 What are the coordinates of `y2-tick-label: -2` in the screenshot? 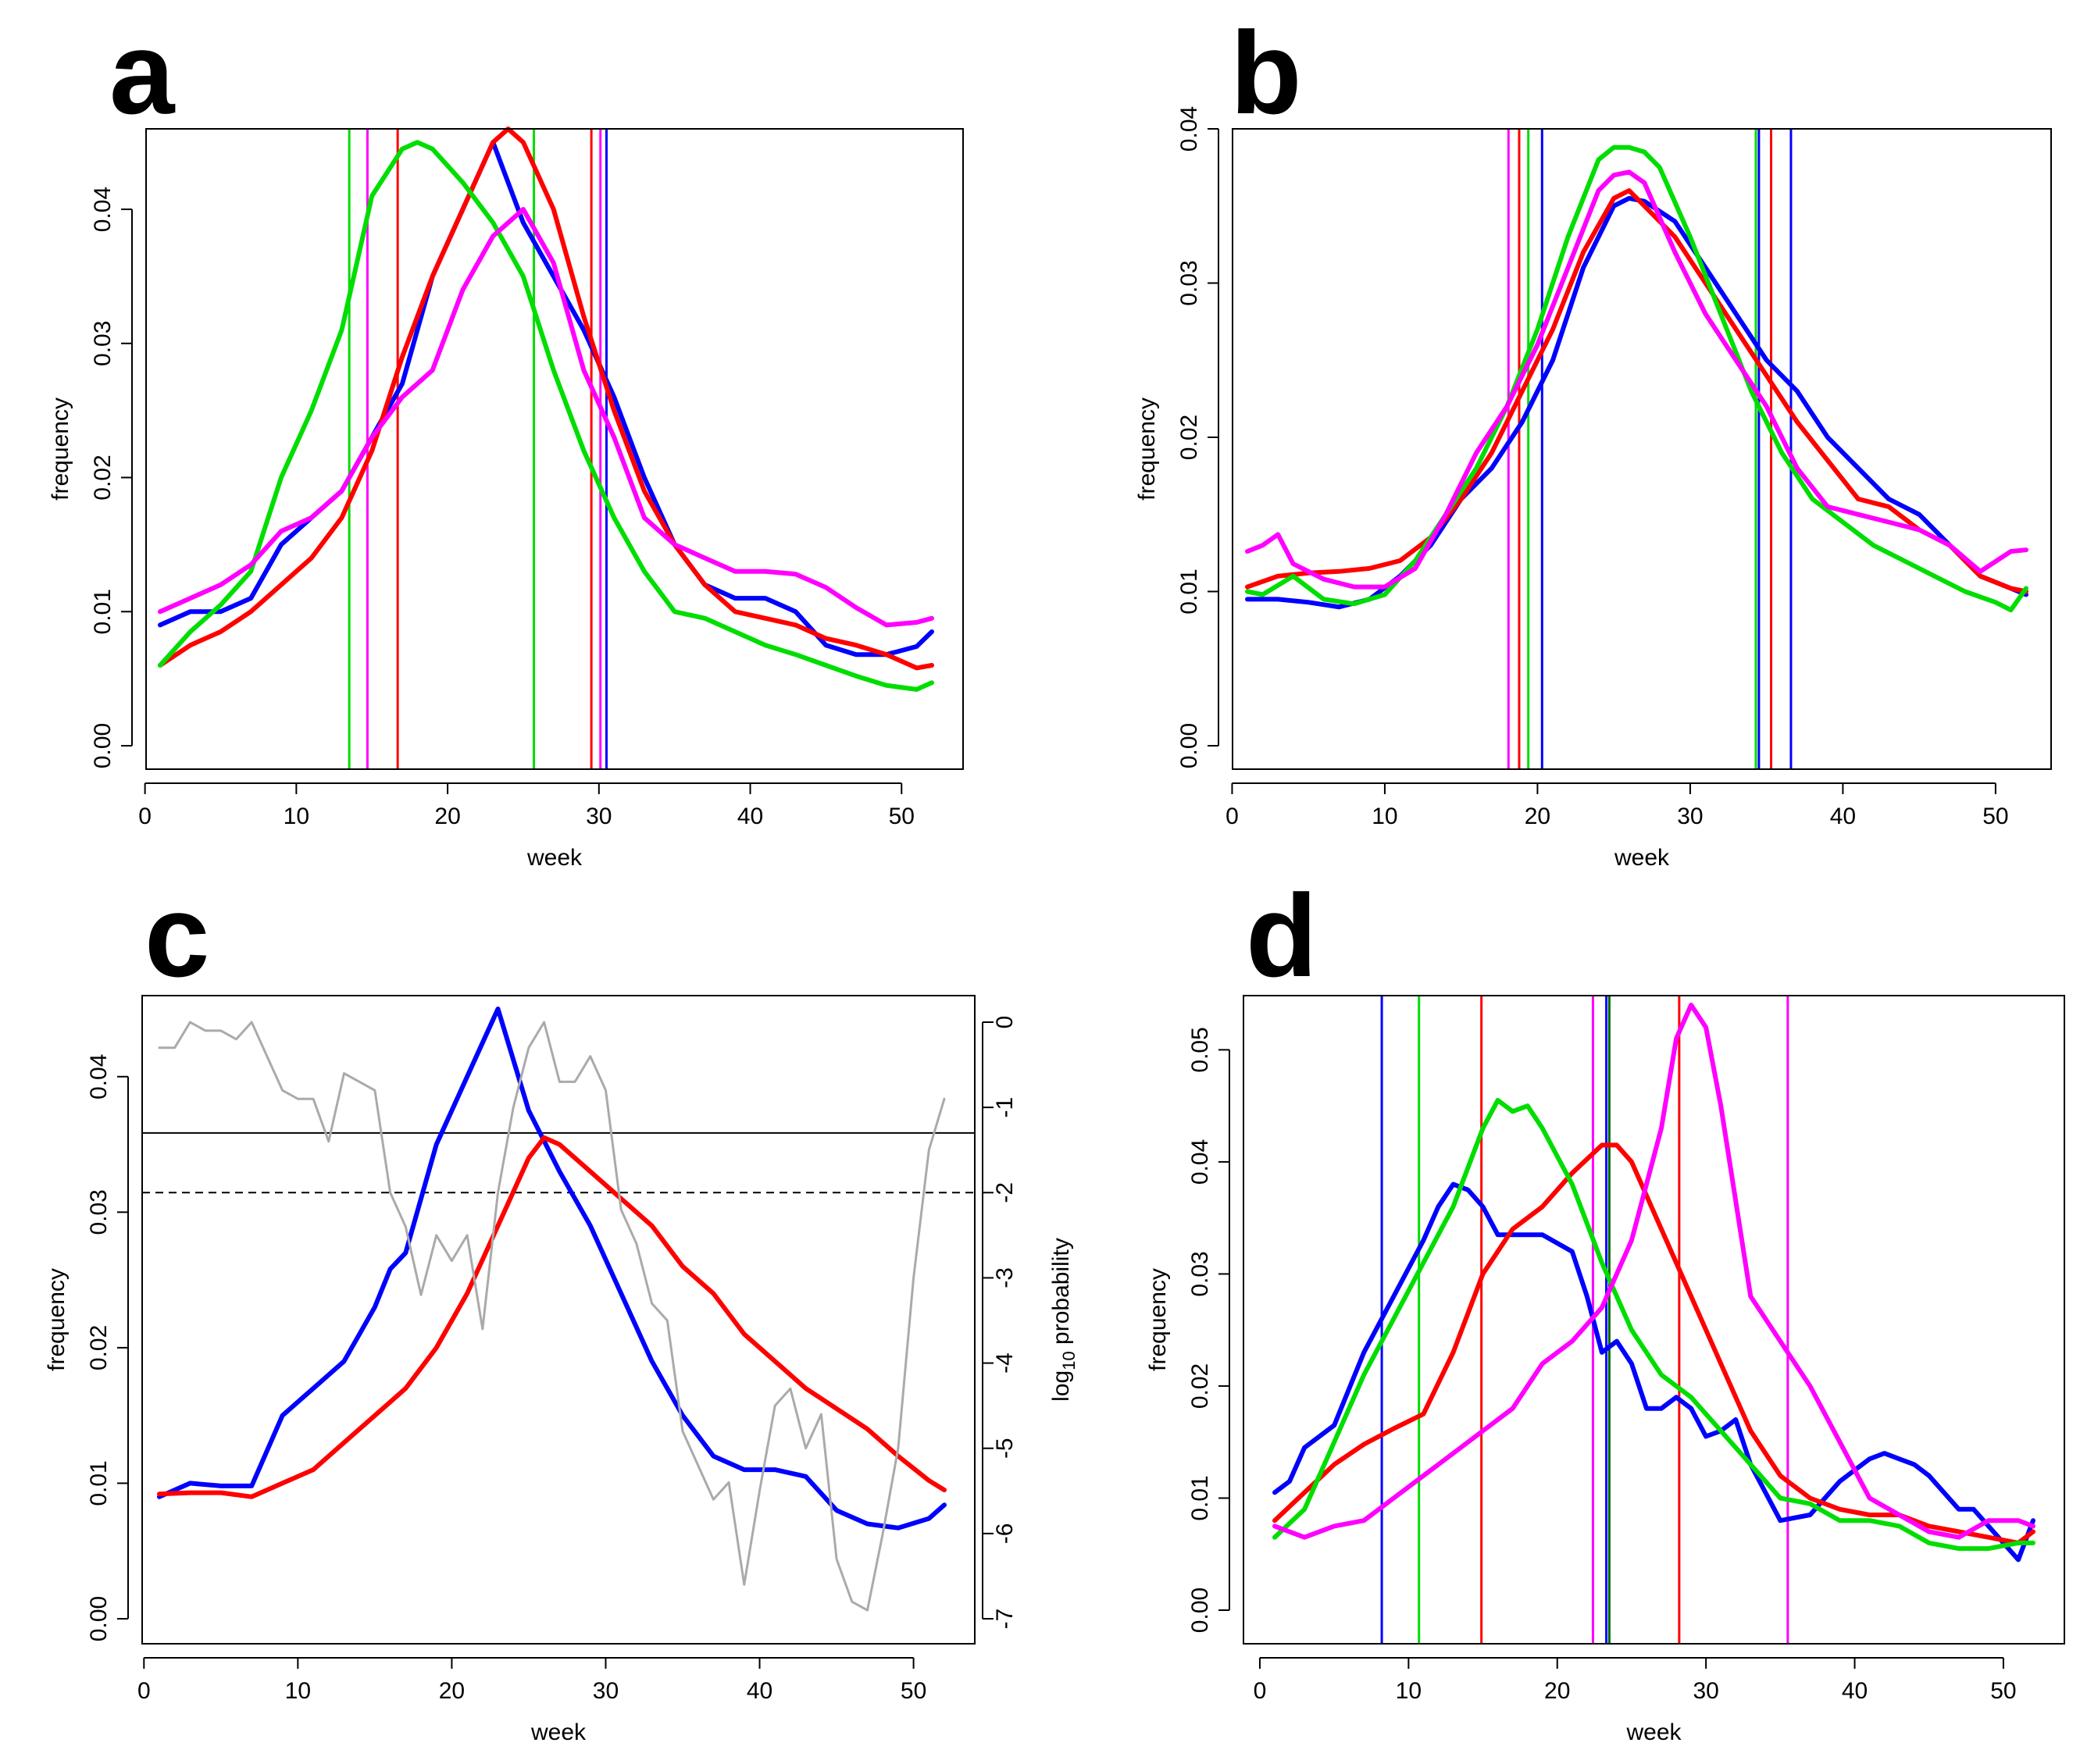 It's located at (1005, 1192).